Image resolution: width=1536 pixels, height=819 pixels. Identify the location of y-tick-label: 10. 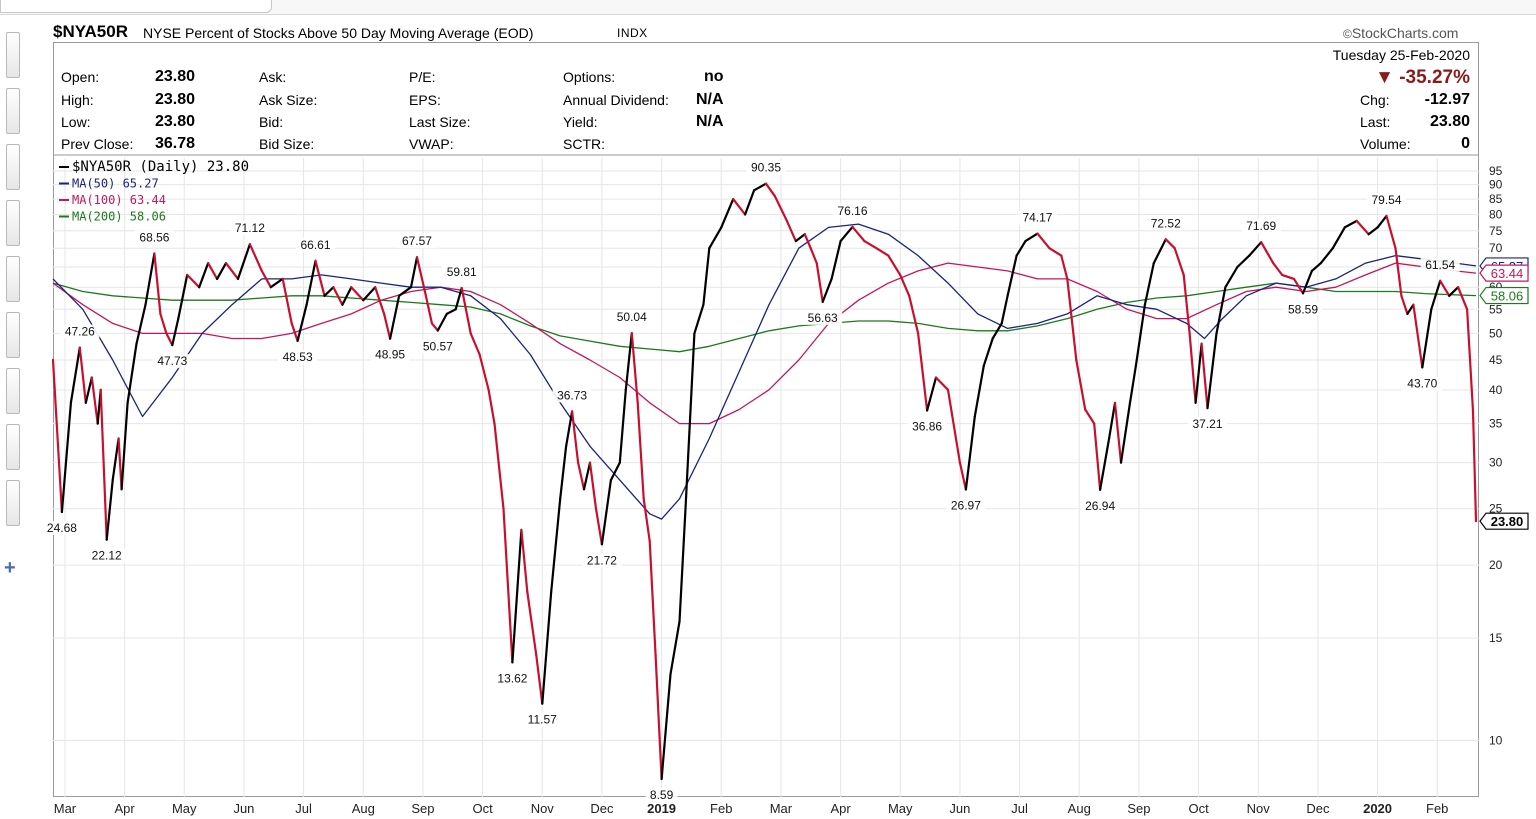
(1496, 741).